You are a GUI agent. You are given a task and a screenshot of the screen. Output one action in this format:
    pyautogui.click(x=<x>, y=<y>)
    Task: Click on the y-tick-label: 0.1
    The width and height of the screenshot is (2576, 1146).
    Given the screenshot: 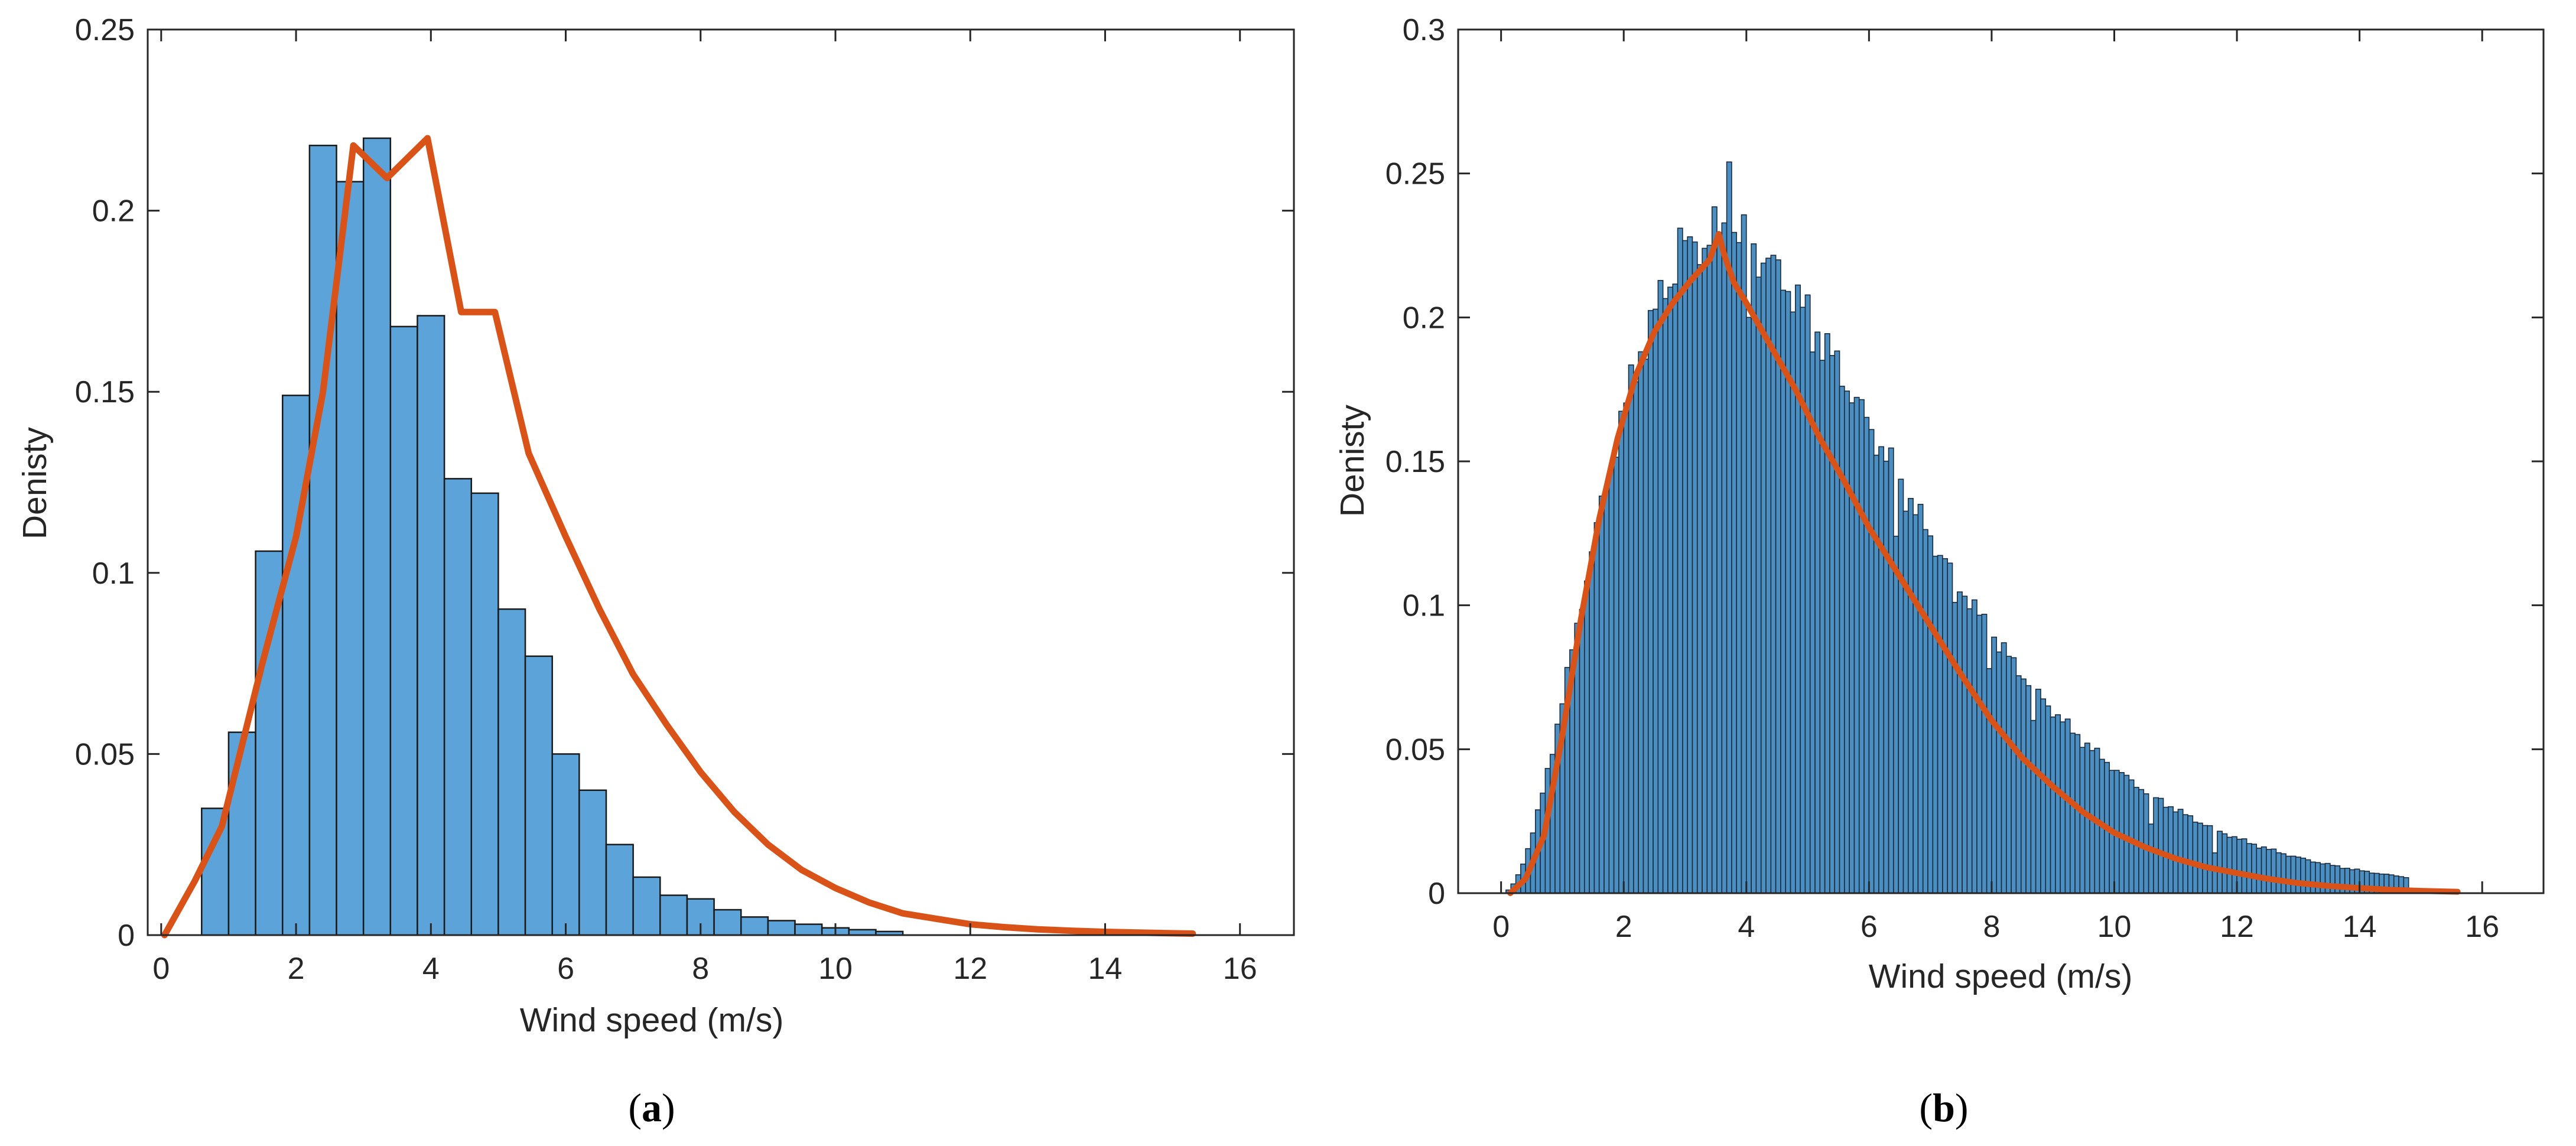 What is the action you would take?
    pyautogui.click(x=113, y=573)
    